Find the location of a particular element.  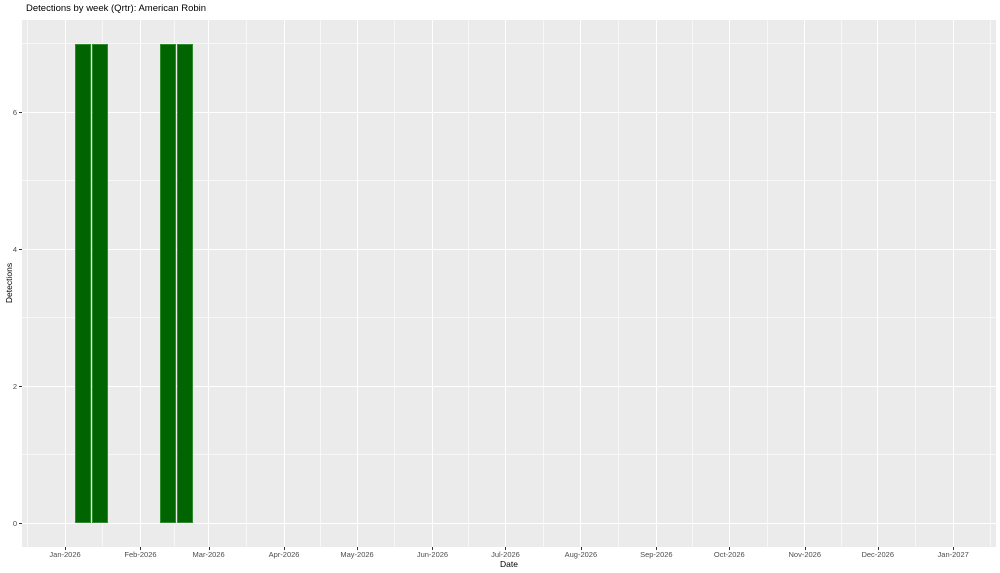

x-tick-label: May-2026 is located at coordinates (357, 554).